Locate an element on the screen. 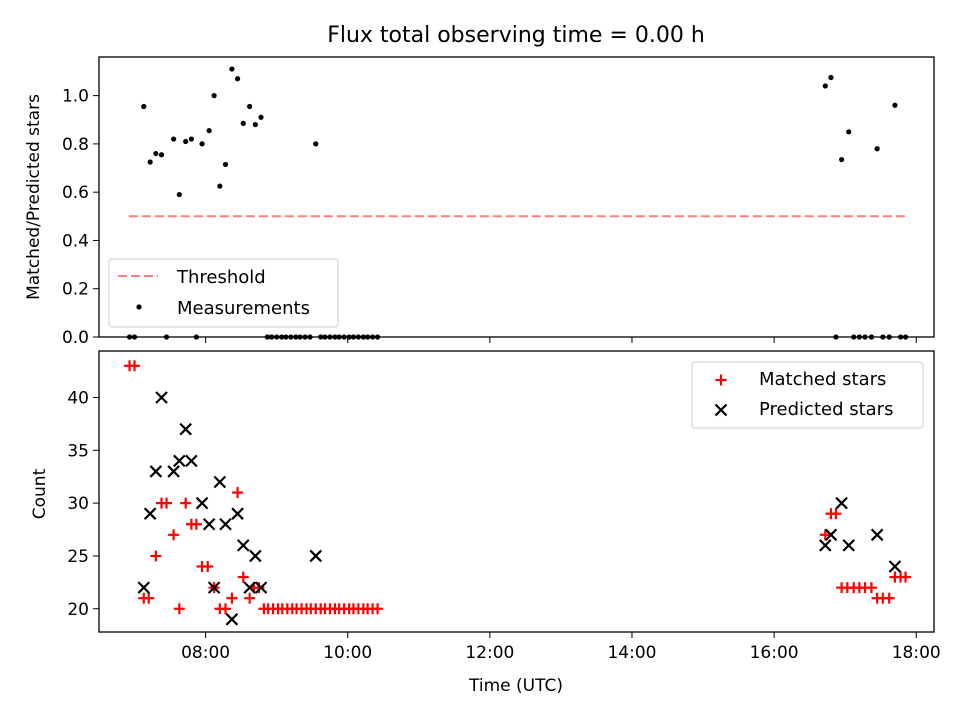 This screenshot has height=720, width=960. ratio-y-tick-label: 0.8 is located at coordinates (75, 145).